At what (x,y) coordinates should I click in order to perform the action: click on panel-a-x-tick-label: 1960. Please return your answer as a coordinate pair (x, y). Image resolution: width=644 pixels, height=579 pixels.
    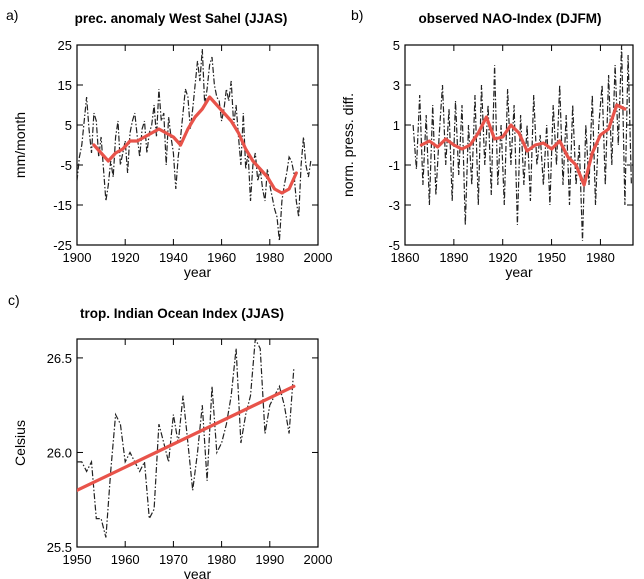
    Looking at the image, I should click on (221, 257).